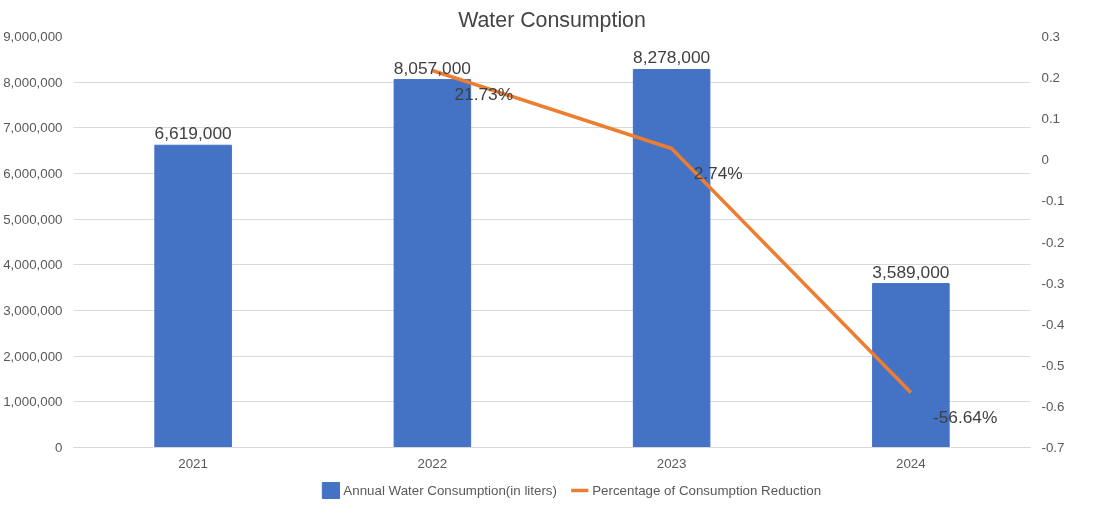  What do you see at coordinates (1051, 78) in the screenshot?
I see `y2-tick-label: 0.2` at bounding box center [1051, 78].